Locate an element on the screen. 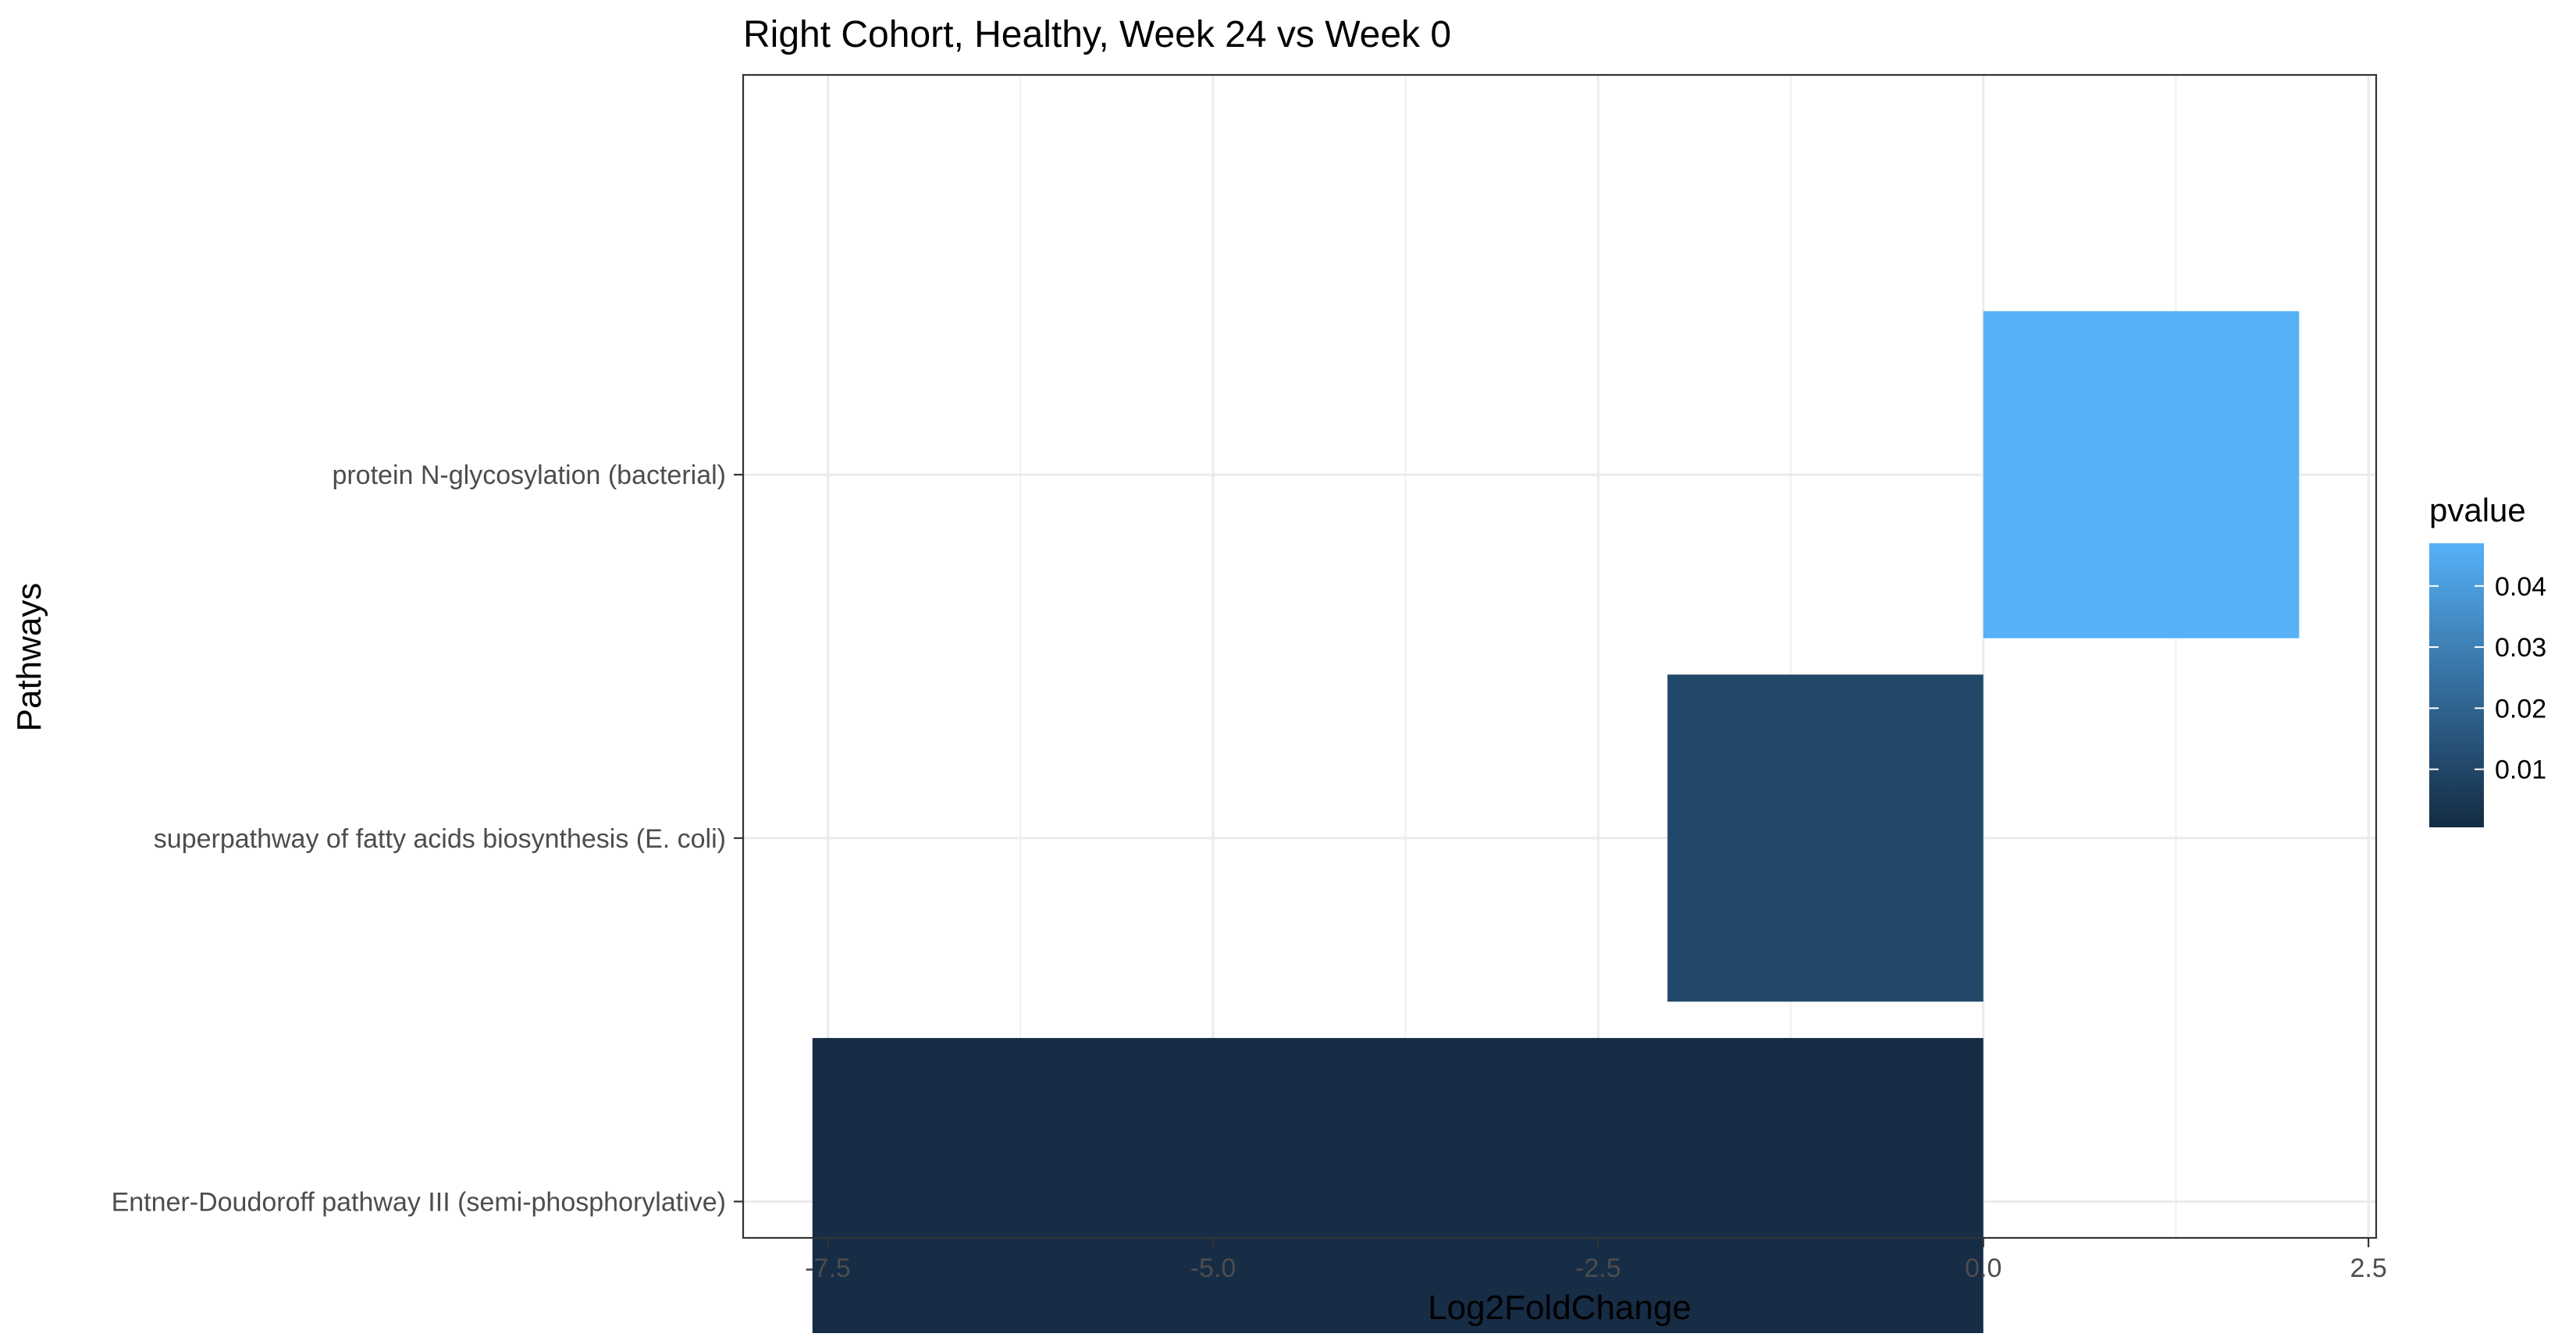  x-axis-label: Log2FoldChange is located at coordinates (1560, 1308).